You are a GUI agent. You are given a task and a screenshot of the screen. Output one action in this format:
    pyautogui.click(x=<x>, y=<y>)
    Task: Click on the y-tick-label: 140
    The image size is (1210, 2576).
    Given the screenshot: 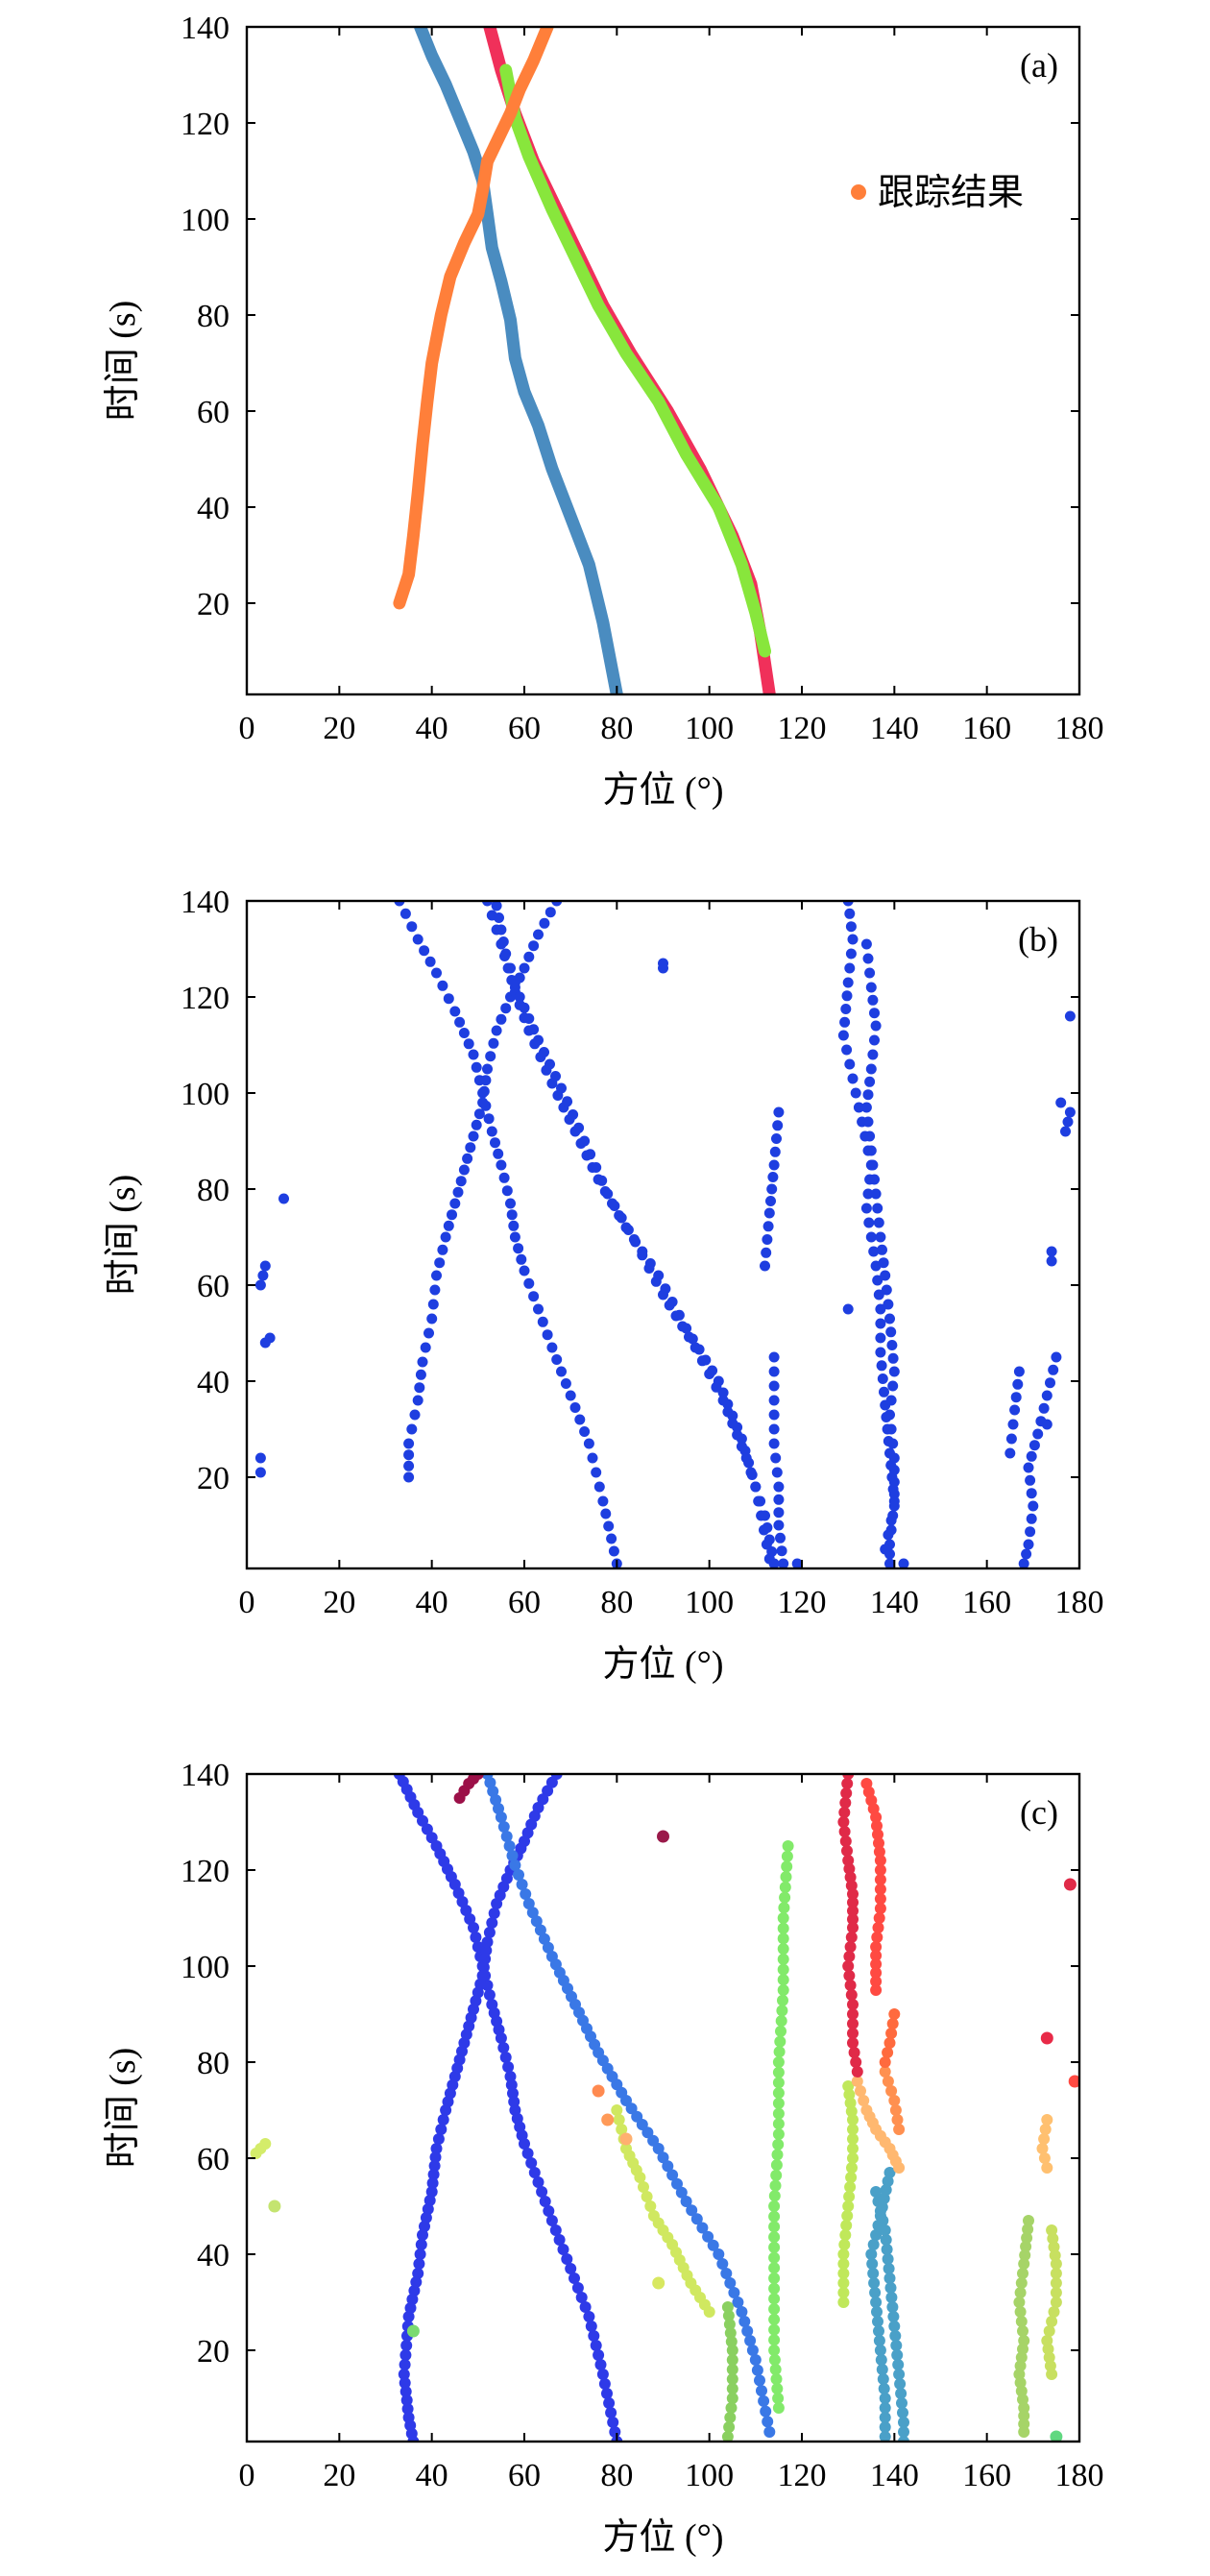 What is the action you would take?
    pyautogui.click(x=206, y=29)
    